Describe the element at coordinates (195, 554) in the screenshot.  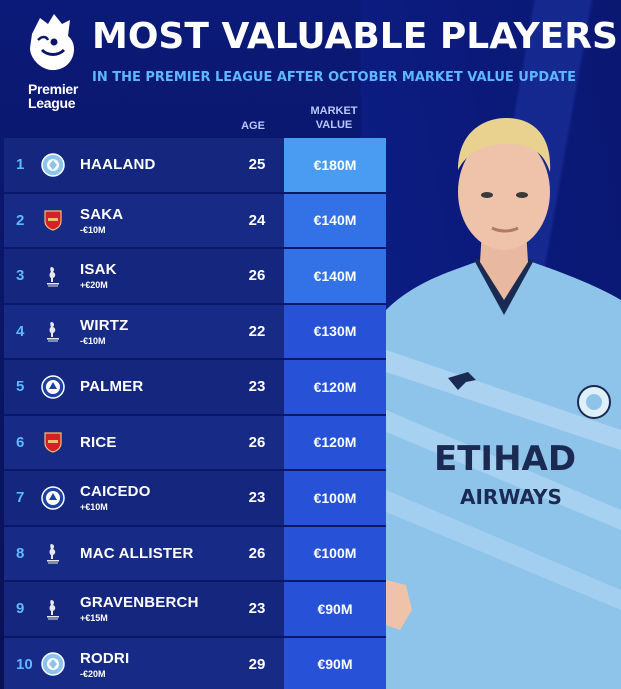
I see `table-row: 8 MAC ALLISTER 26 €100M` at that location.